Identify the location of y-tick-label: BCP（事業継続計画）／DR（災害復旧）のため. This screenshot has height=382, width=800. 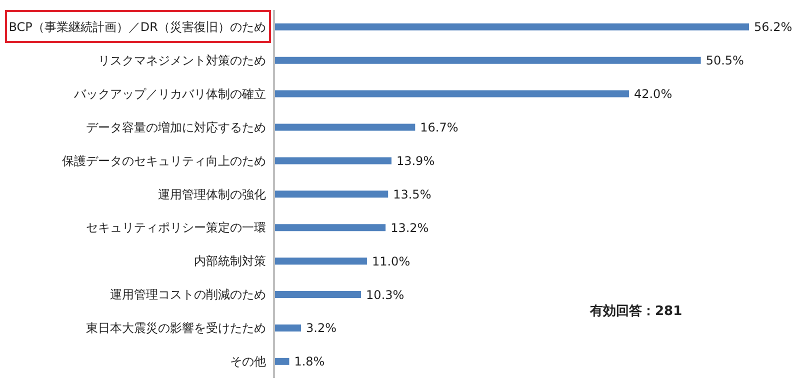
(137, 27).